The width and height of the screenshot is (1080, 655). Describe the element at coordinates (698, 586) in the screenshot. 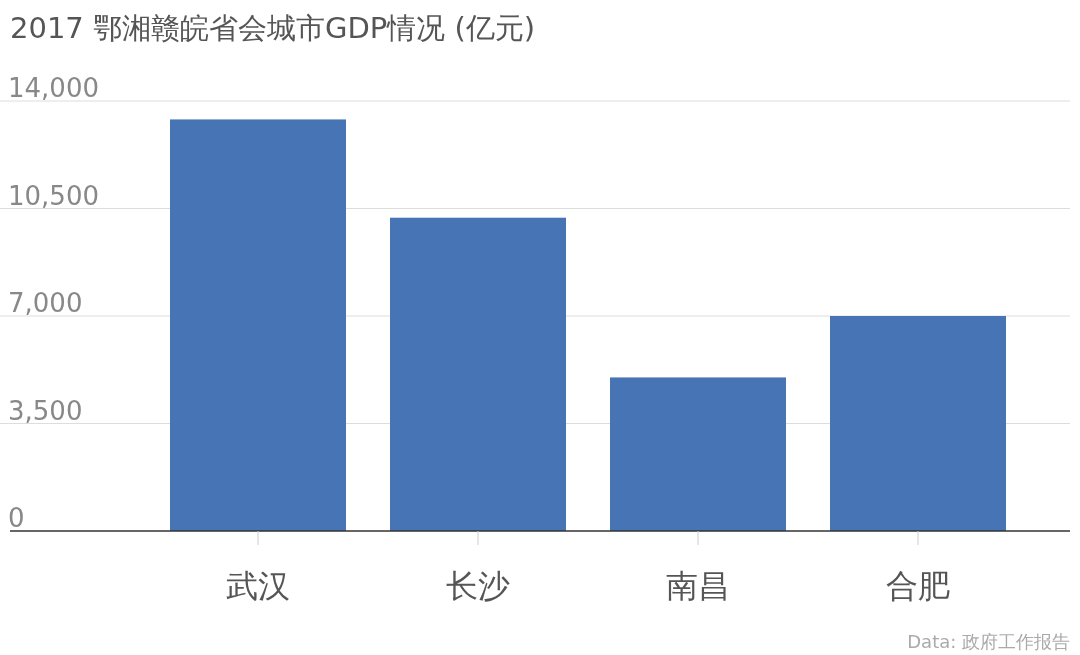

I see `x-tick-label: 南昌` at that location.